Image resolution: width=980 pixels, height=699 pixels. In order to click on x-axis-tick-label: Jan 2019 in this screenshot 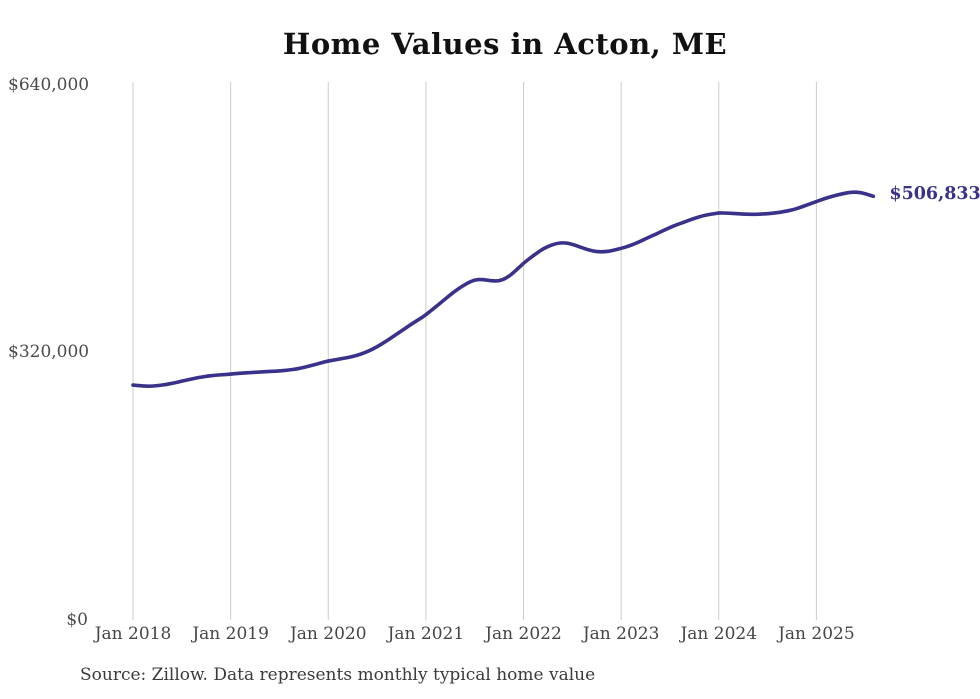, I will do `click(230, 634)`.